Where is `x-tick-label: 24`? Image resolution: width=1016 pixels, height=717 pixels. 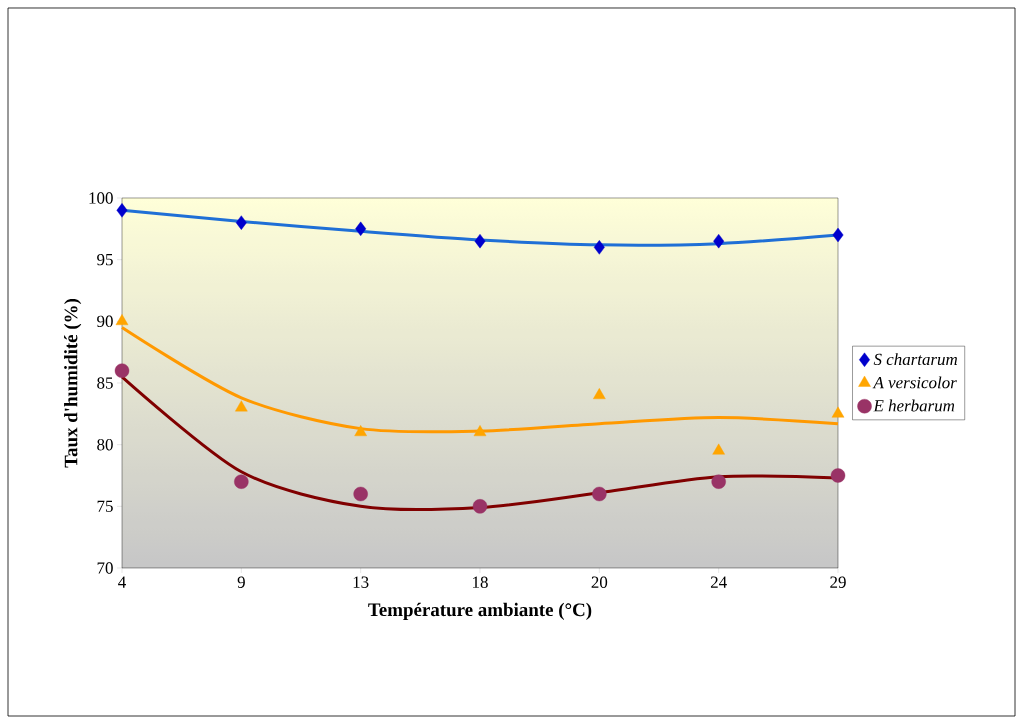
x-tick-label: 24 is located at coordinates (718, 582).